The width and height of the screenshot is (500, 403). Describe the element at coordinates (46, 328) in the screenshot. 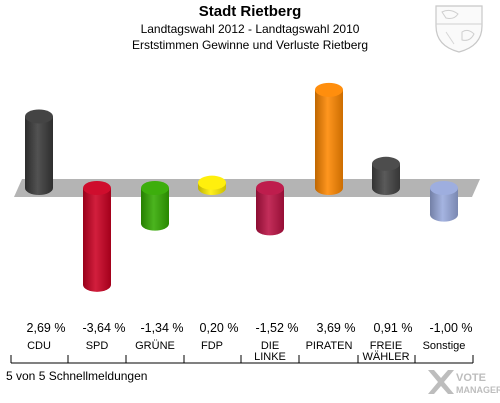

I see `value-label: 2,69 %` at that location.